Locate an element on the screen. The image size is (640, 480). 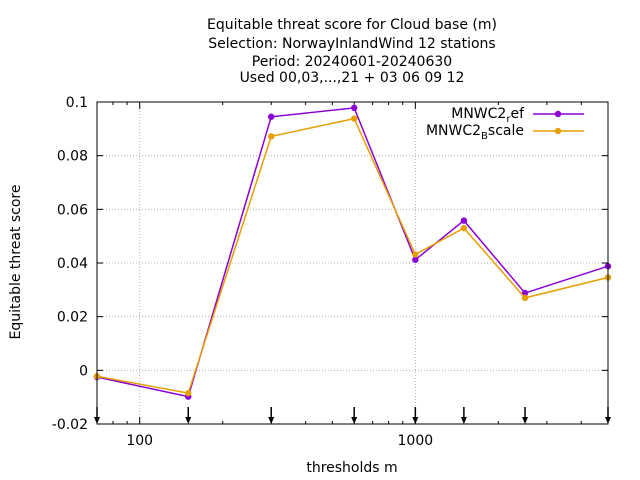
y-tick-label: 0 is located at coordinates (83, 371).